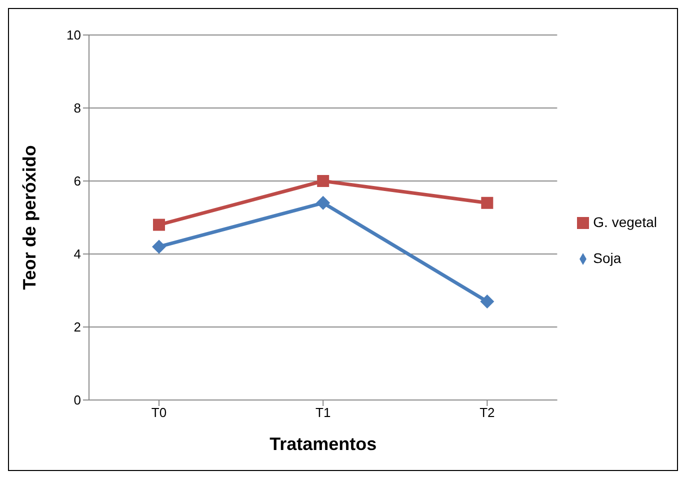 The height and width of the screenshot is (479, 686). What do you see at coordinates (607, 258) in the screenshot?
I see `legend-label: Soja` at bounding box center [607, 258].